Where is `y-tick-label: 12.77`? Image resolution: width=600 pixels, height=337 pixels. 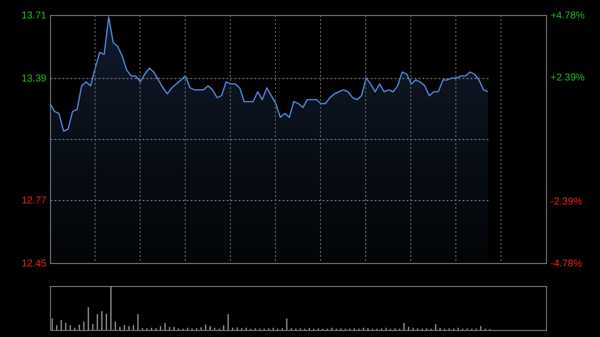 y-tick-label: 12.77 is located at coordinates (34, 201).